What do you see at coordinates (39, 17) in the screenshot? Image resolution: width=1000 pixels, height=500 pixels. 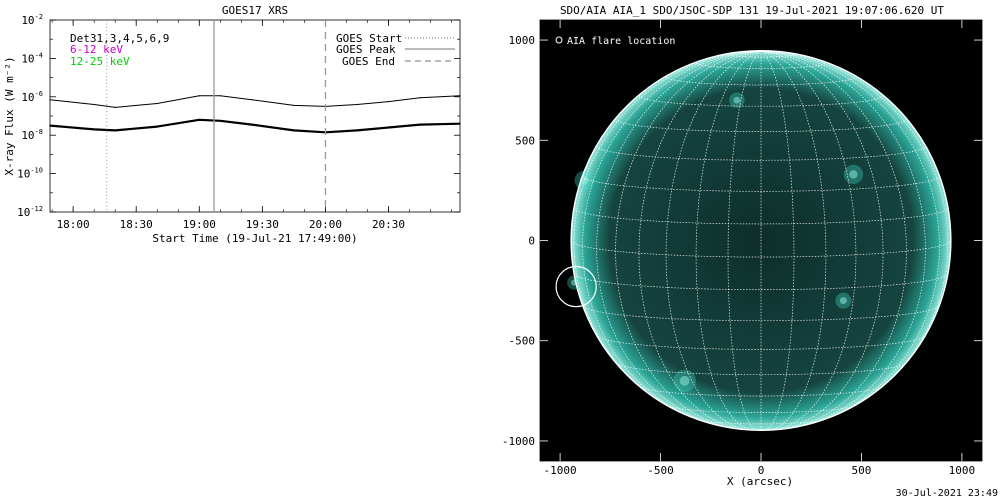 I see `y-tick-exponent: -2` at bounding box center [39, 17].